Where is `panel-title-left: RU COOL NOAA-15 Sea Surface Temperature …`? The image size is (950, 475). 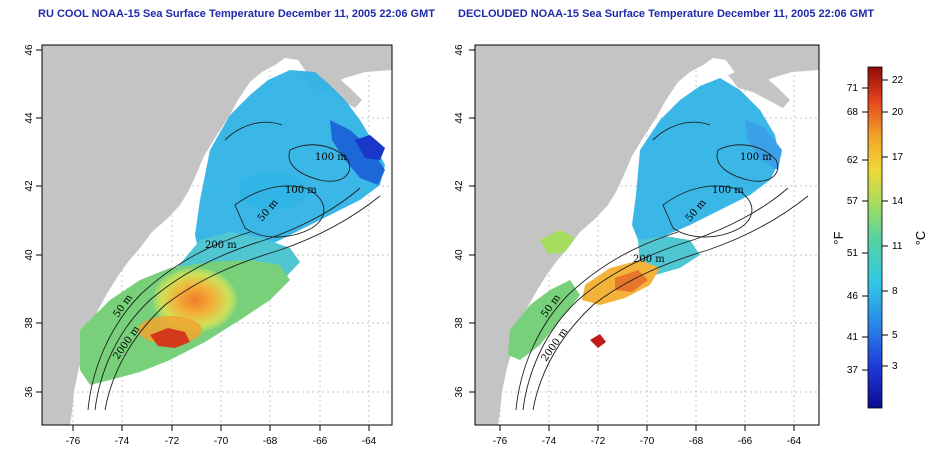 panel-title-left: RU COOL NOAA-15 Sea Surface Temperature … is located at coordinates (236, 14).